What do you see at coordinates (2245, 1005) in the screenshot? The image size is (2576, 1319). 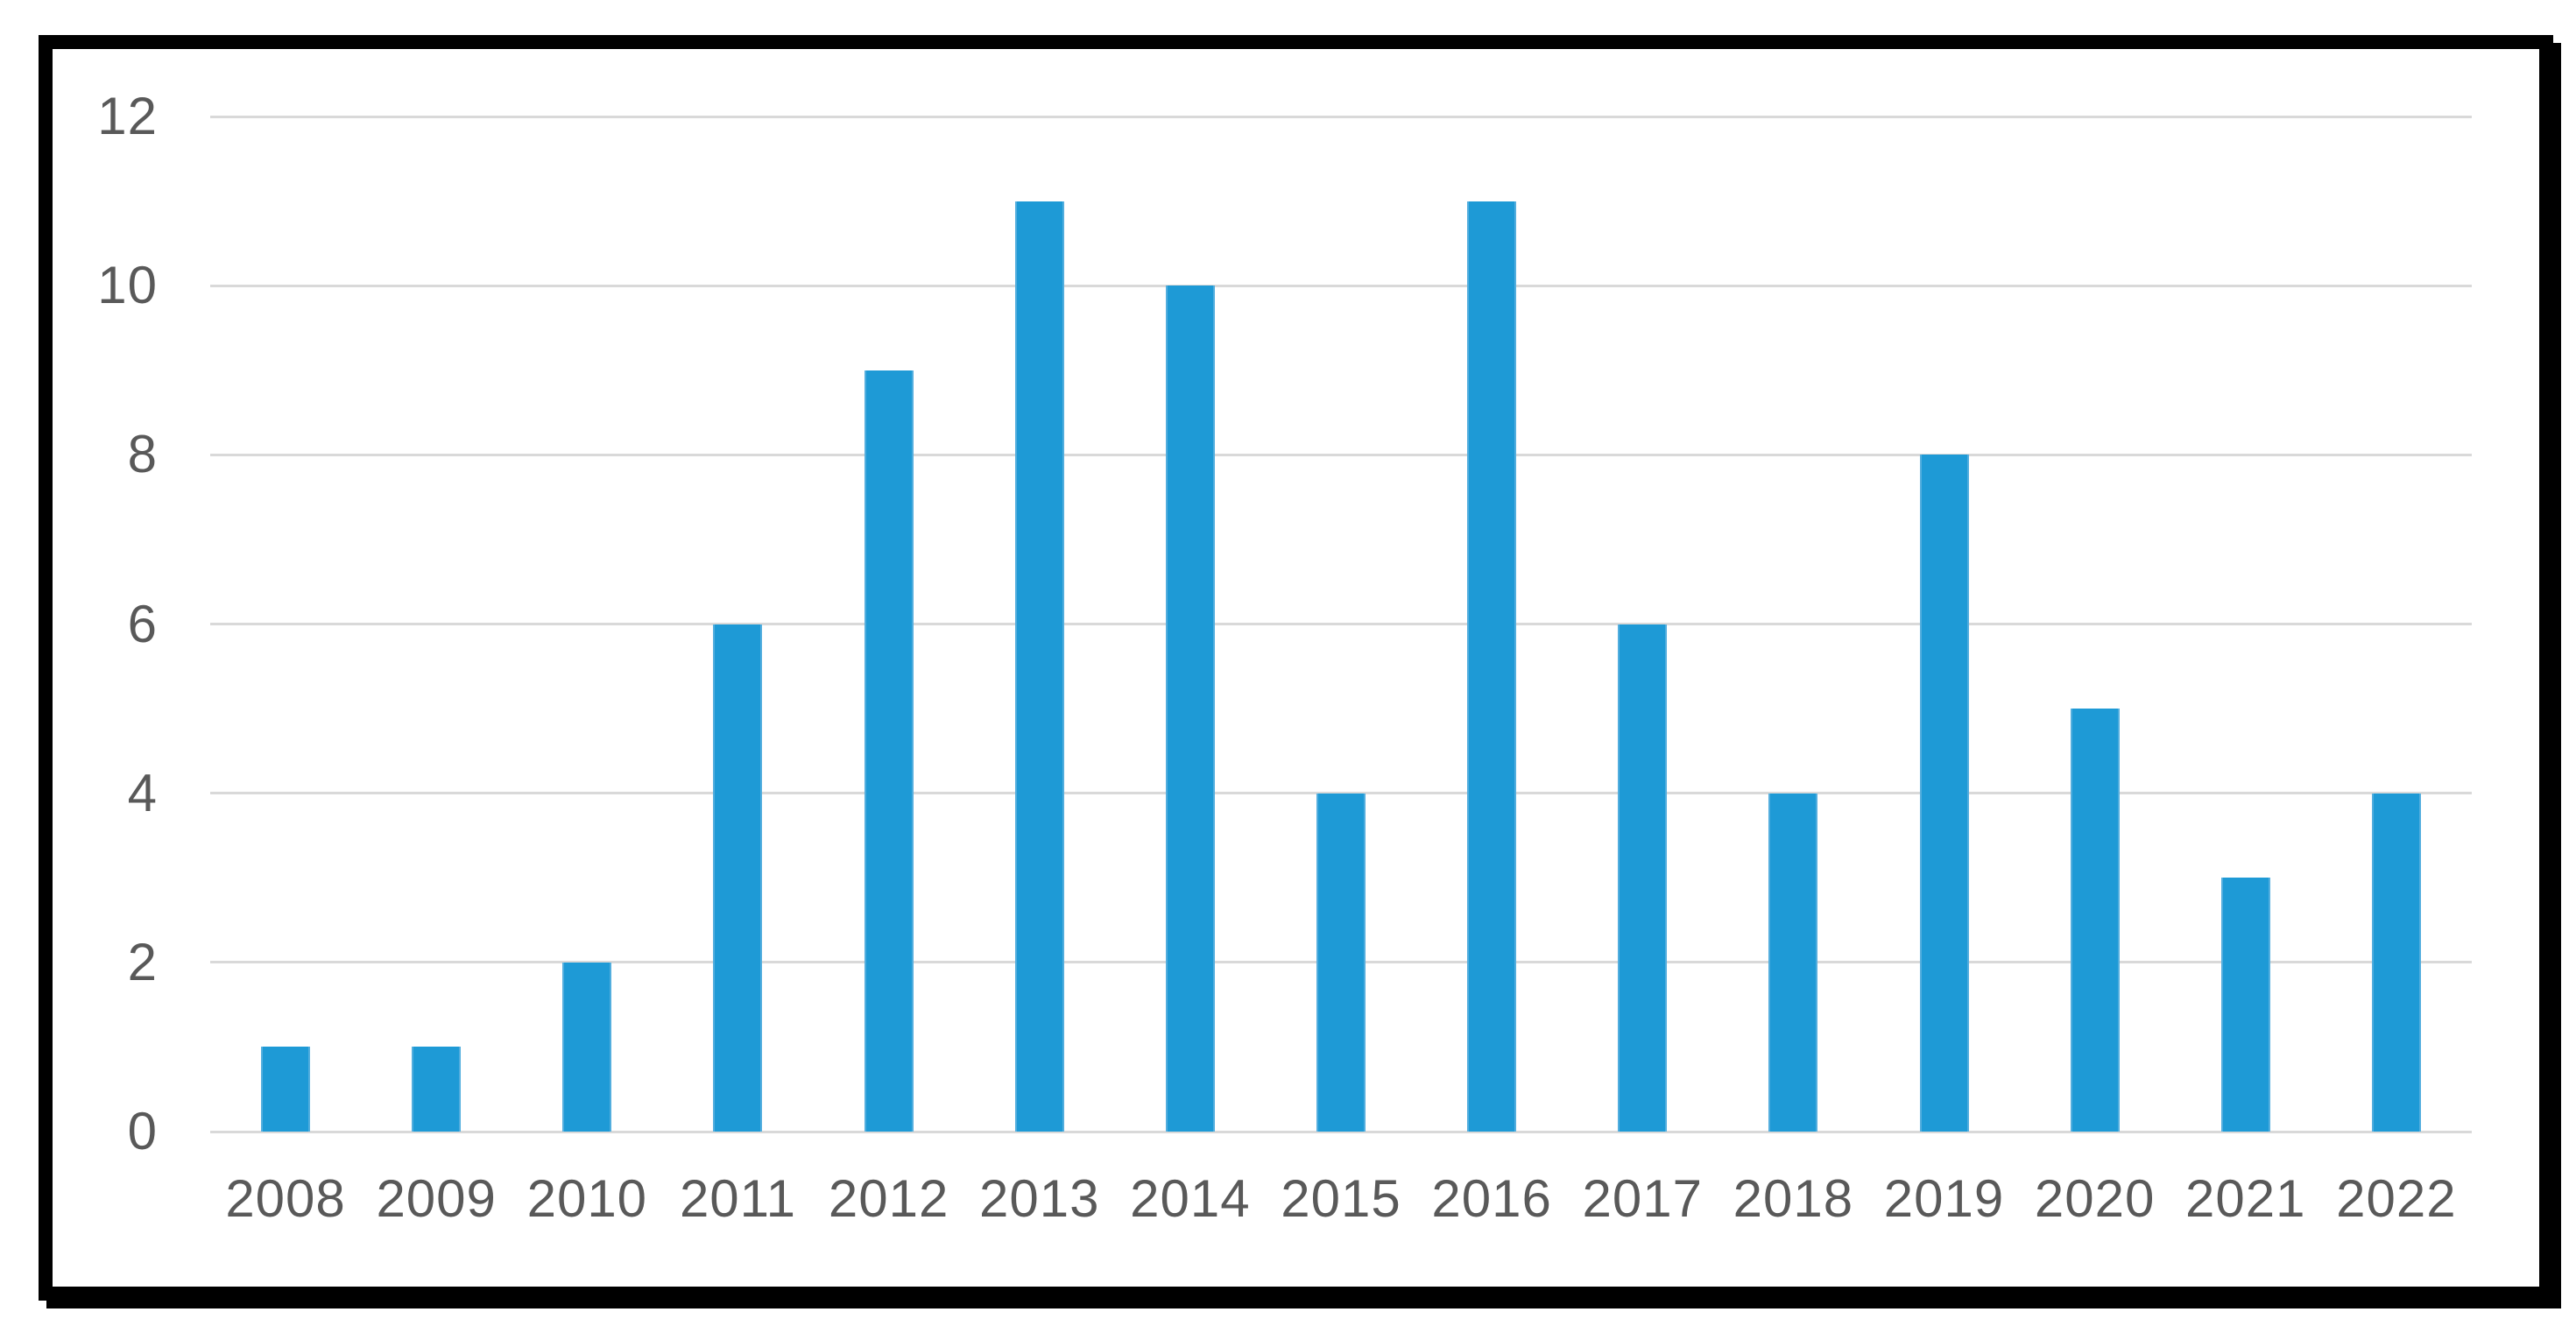 I see `bar-2021` at bounding box center [2245, 1005].